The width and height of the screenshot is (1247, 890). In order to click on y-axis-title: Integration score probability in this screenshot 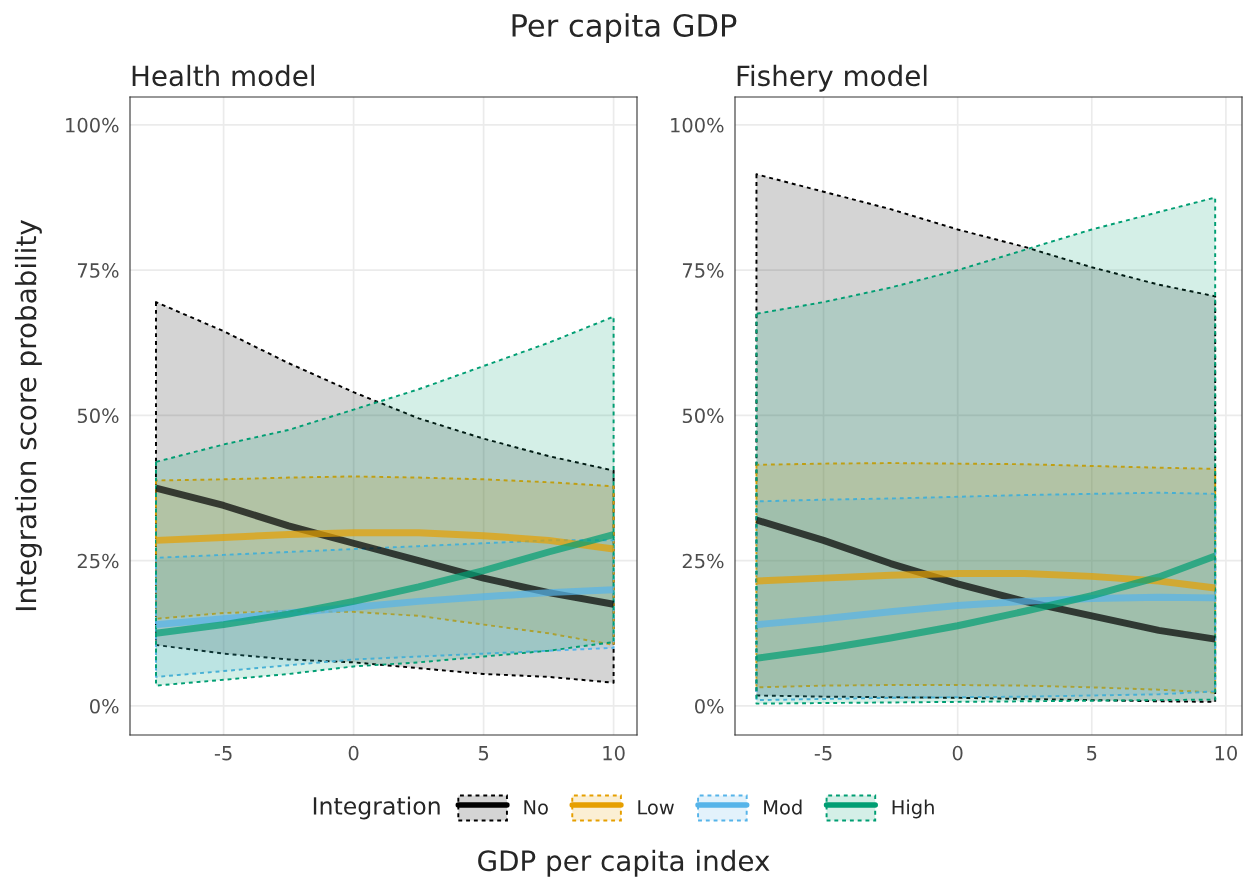, I will do `click(28, 415)`.